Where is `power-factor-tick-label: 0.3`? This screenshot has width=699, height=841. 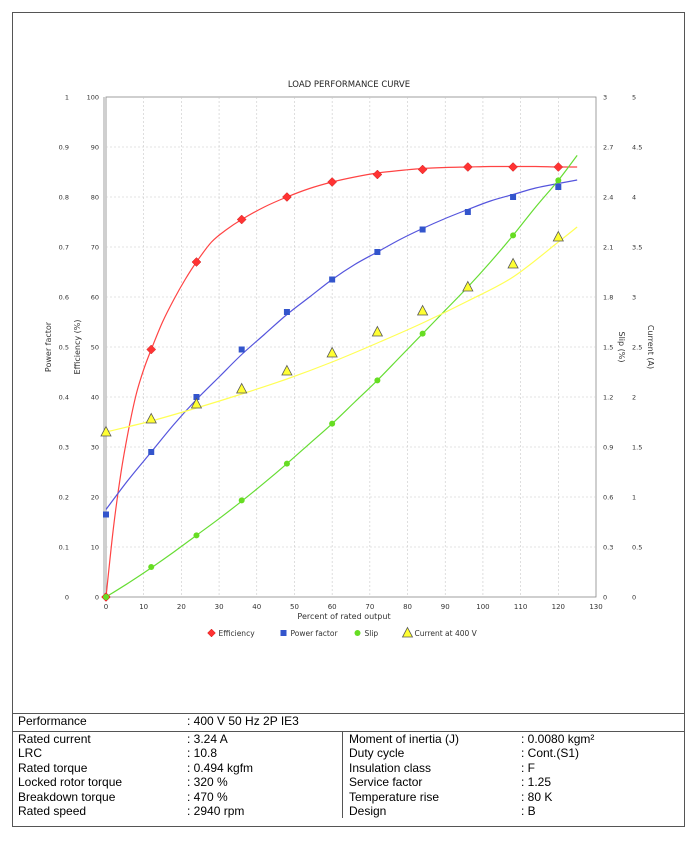
power-factor-tick-label: 0.3 is located at coordinates (64, 448).